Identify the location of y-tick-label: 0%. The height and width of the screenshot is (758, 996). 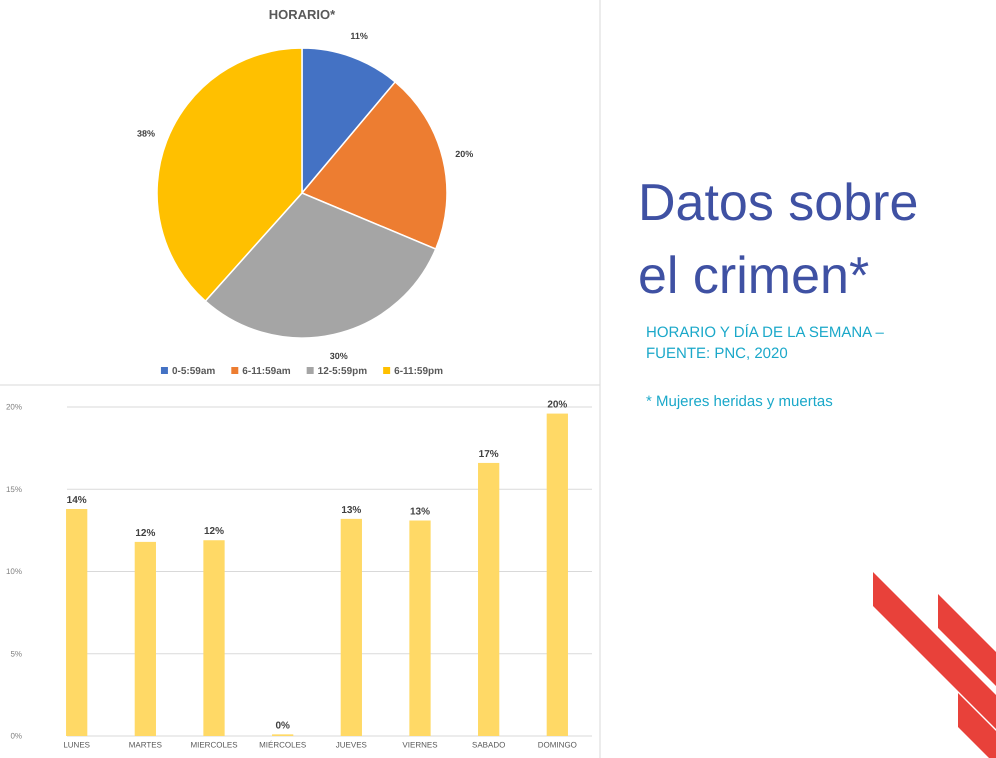
(16, 736).